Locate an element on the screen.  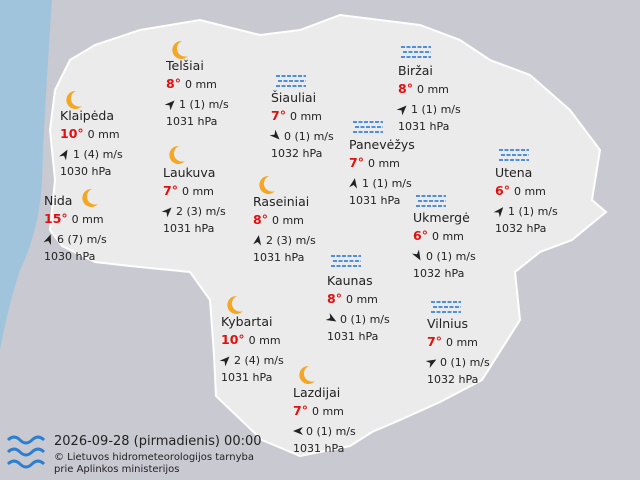
station-name: Panevėžys is located at coordinates (382, 144).